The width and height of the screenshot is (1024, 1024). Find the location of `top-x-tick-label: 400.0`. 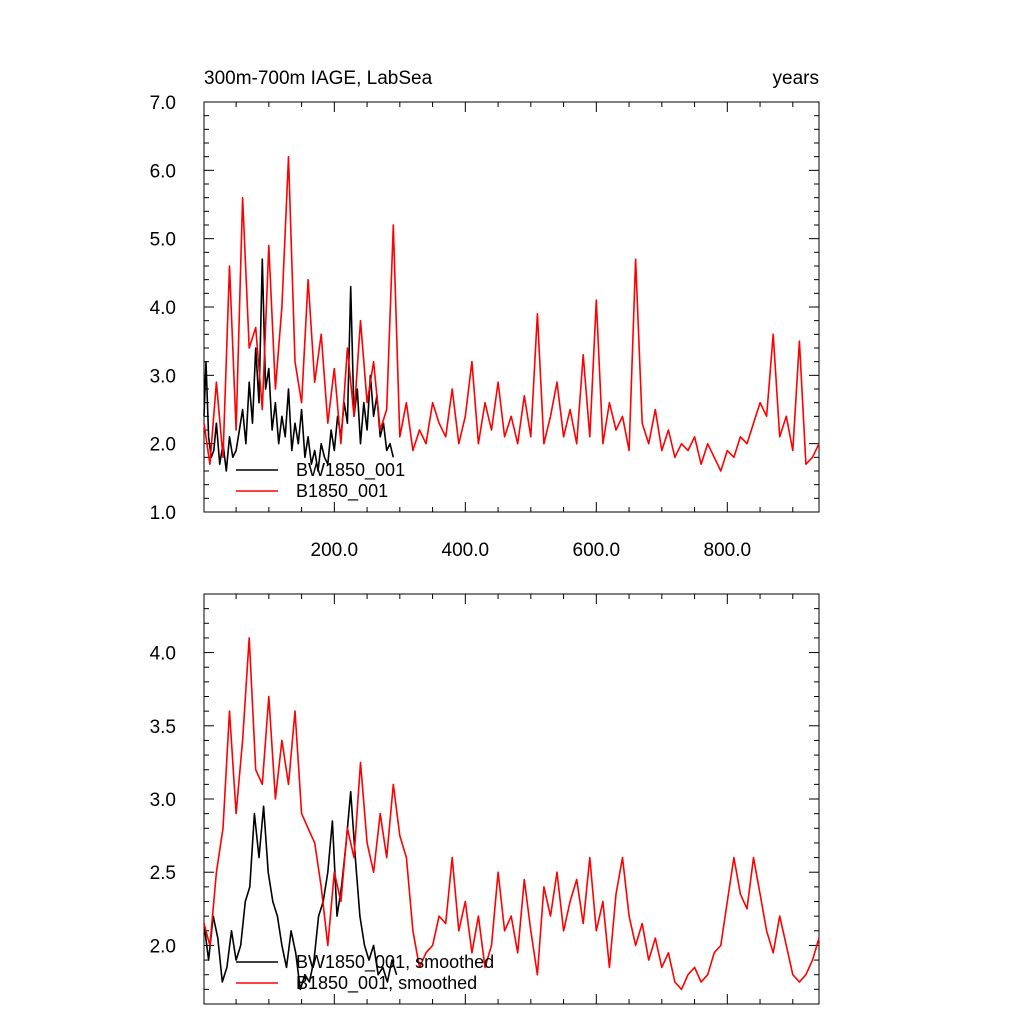

top-x-tick-label: 400.0 is located at coordinates (466, 550).